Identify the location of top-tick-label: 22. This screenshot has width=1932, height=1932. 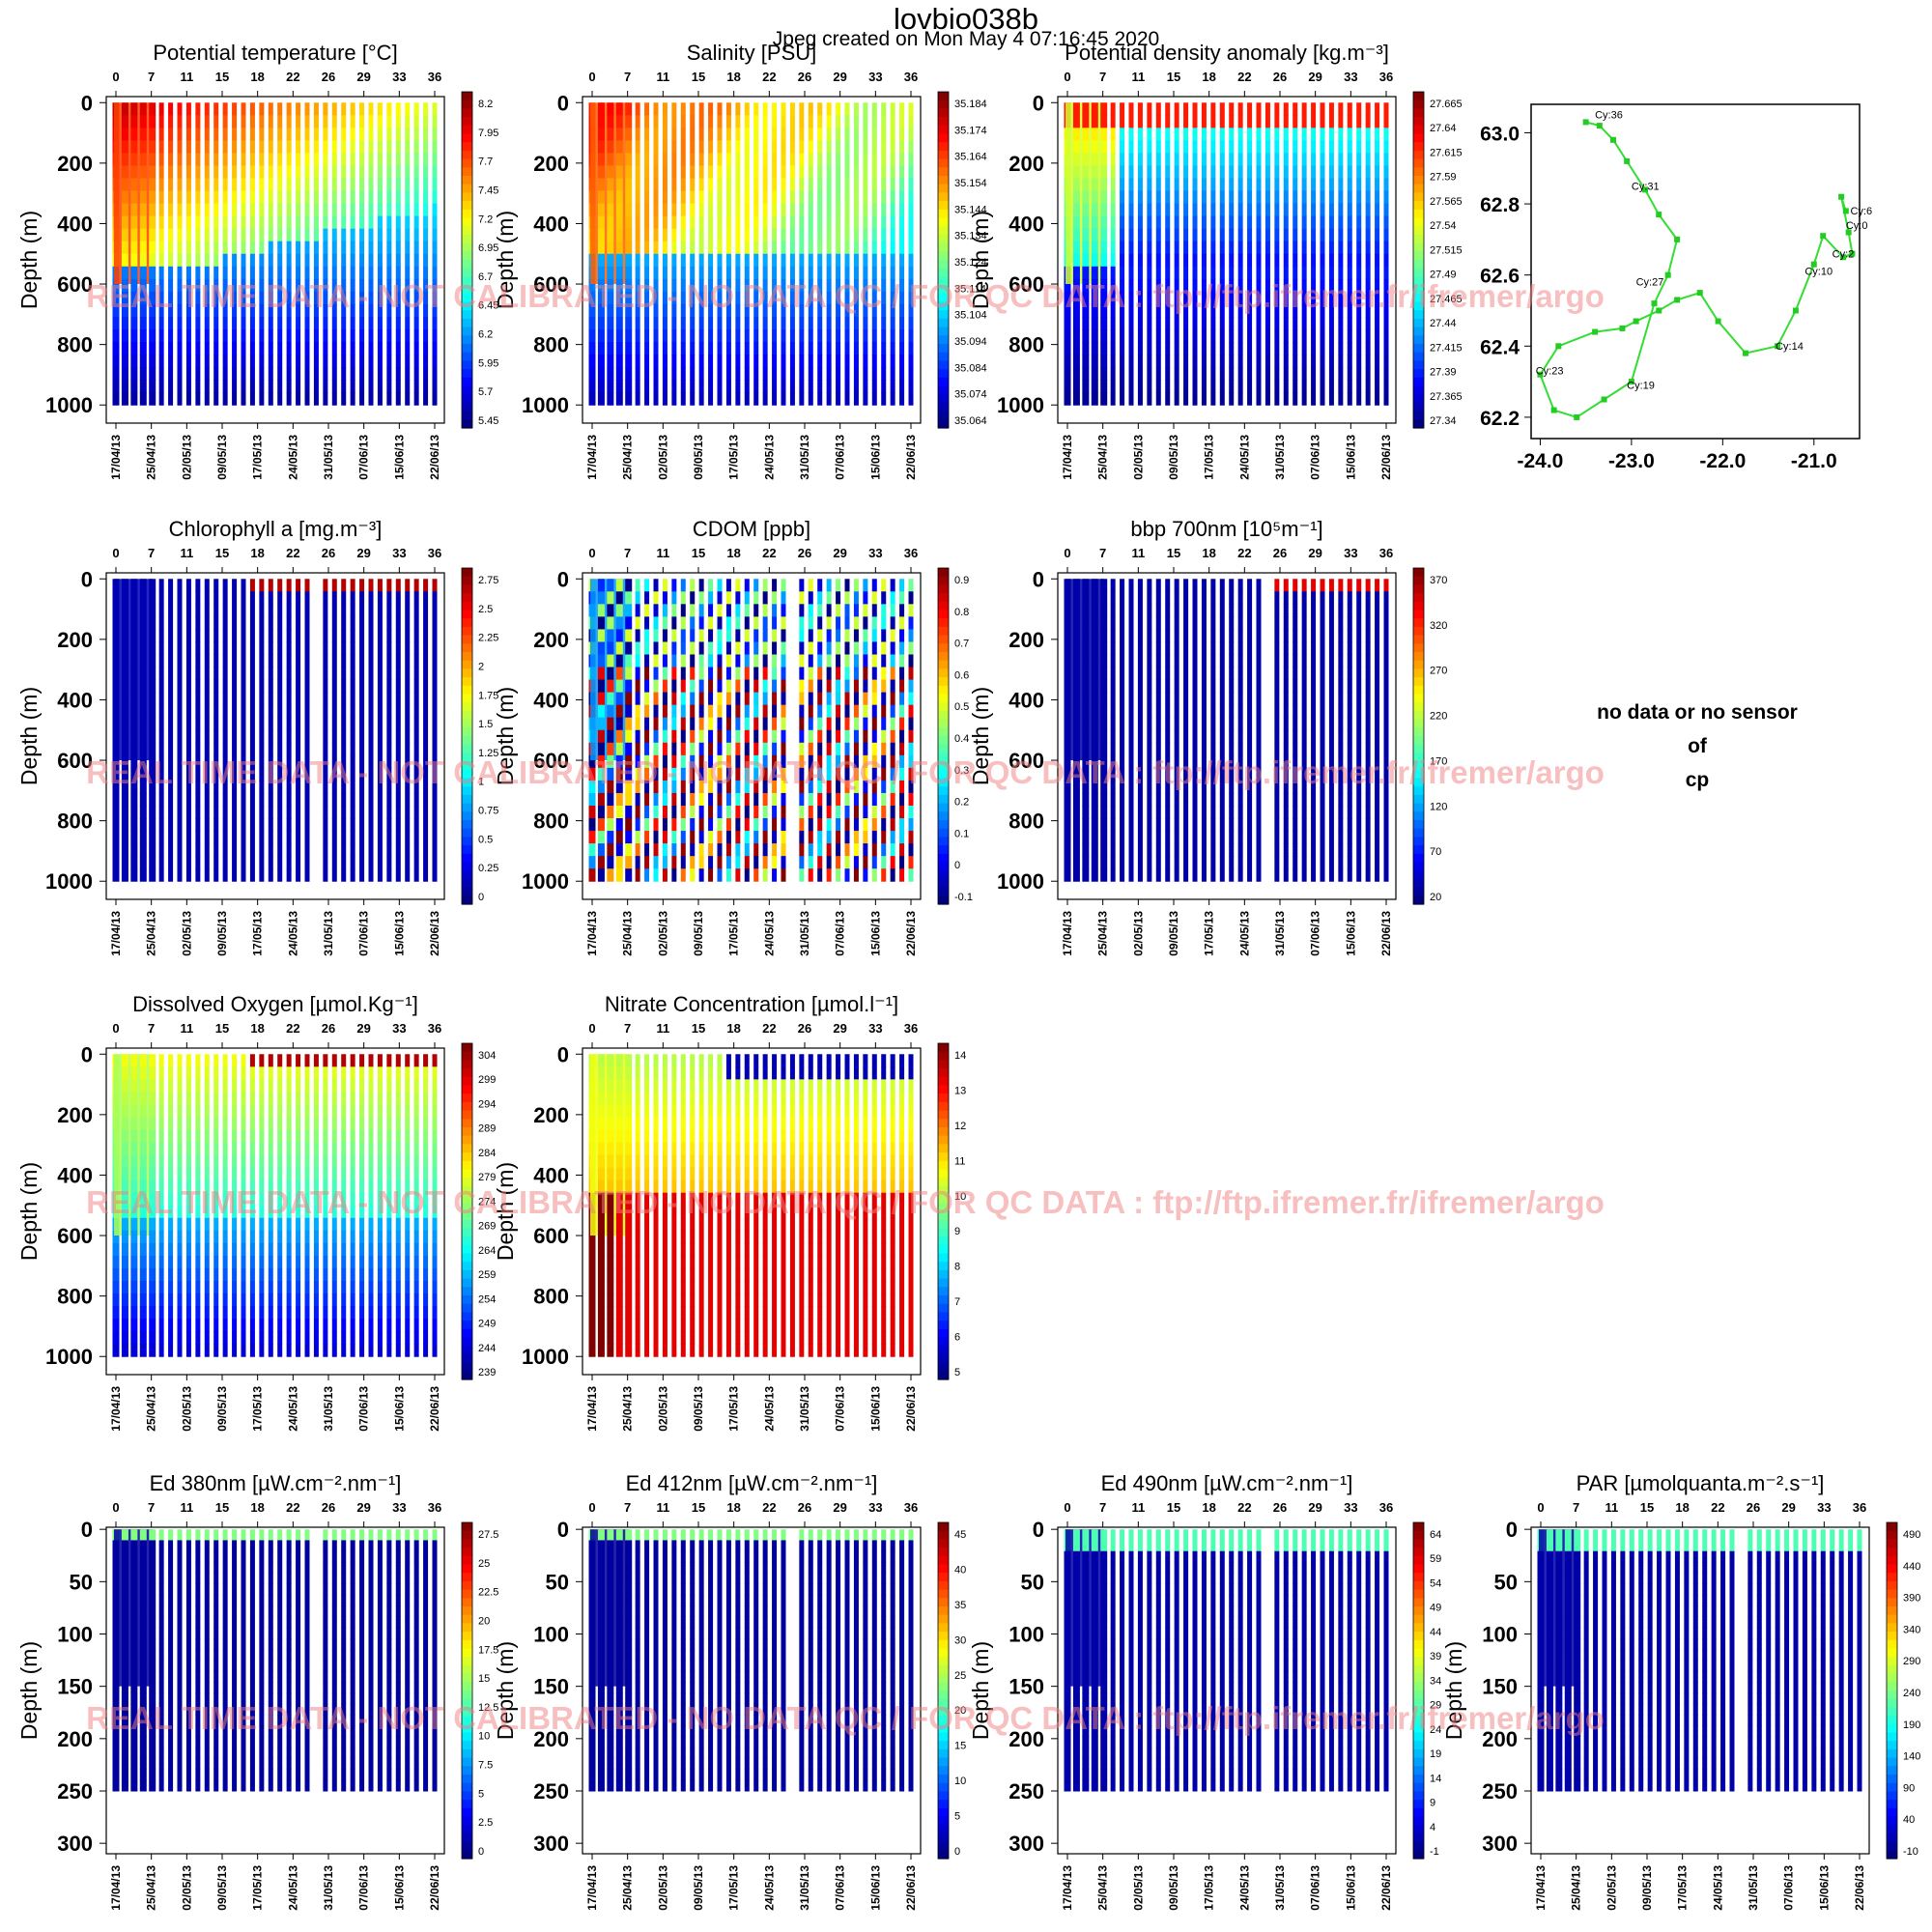
(769, 77).